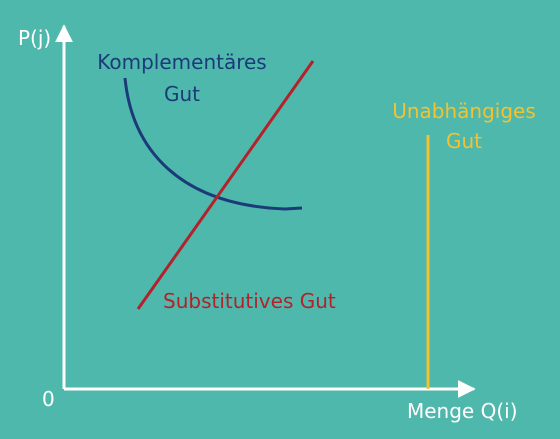 Image resolution: width=560 pixels, height=439 pixels. What do you see at coordinates (213, 144) in the screenshot?
I see `complementary-good-curve` at bounding box center [213, 144].